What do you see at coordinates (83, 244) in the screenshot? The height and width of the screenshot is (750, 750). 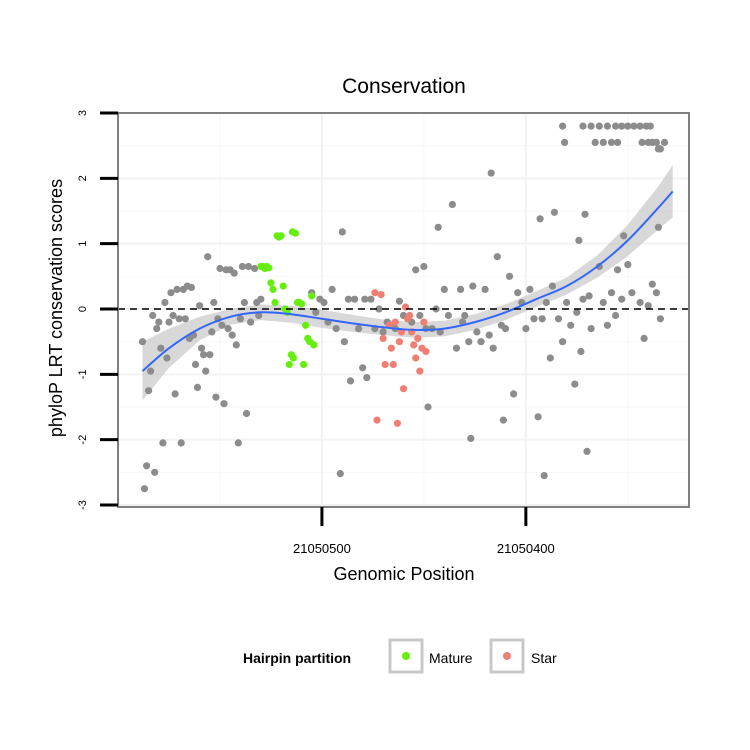 I see `y-tick-label: 1` at bounding box center [83, 244].